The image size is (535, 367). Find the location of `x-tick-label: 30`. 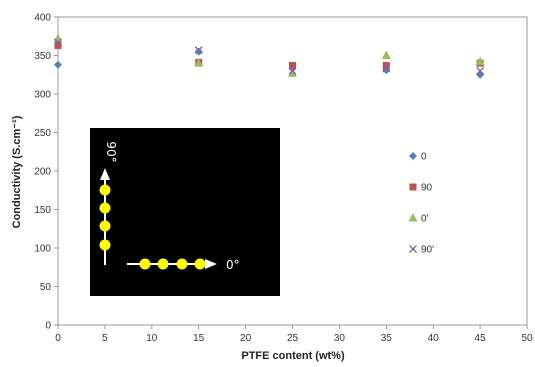

x-tick-label: 30 is located at coordinates (340, 338).